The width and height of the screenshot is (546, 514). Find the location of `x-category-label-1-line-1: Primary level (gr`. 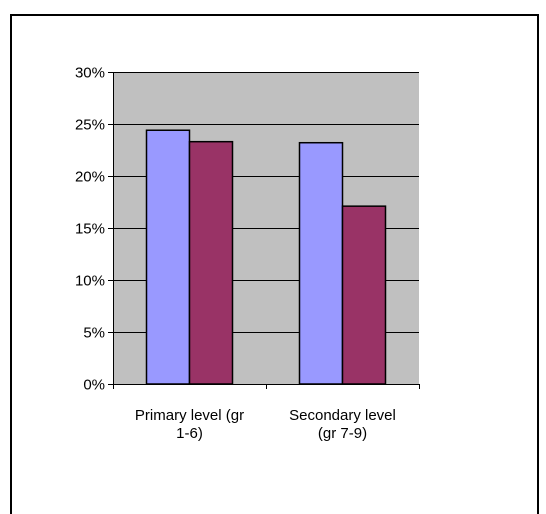

x-category-label-1-line-1: Primary level (gr is located at coordinates (189, 415).